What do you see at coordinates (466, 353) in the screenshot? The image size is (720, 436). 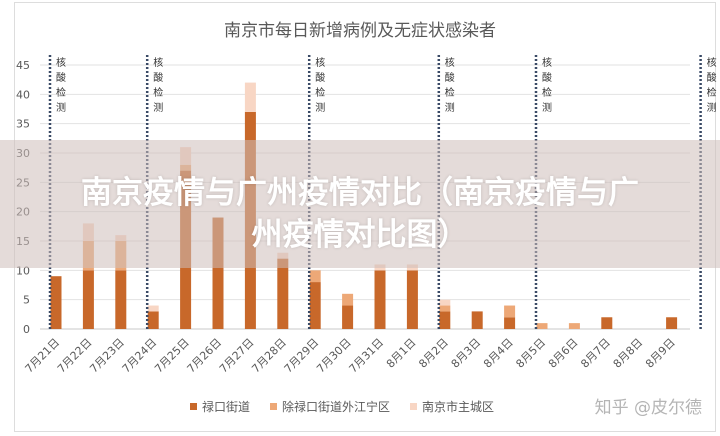 I see `x-tick-label: 8月3日` at bounding box center [466, 353].